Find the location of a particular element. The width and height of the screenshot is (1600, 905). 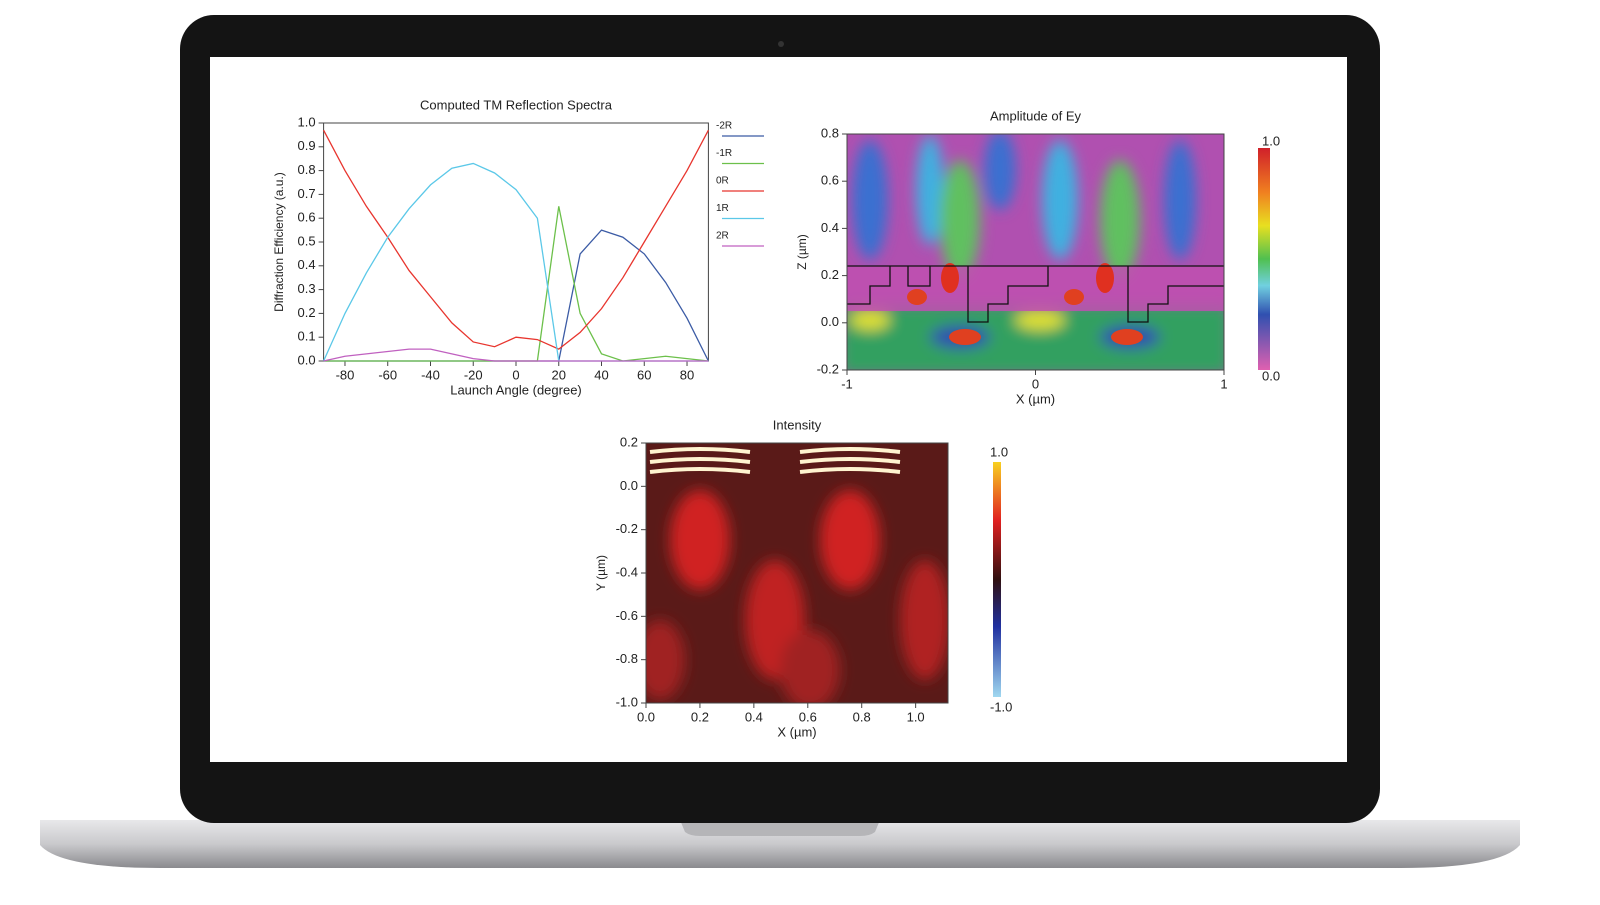

y-axis-label: Y (µm) is located at coordinates (601, 573).